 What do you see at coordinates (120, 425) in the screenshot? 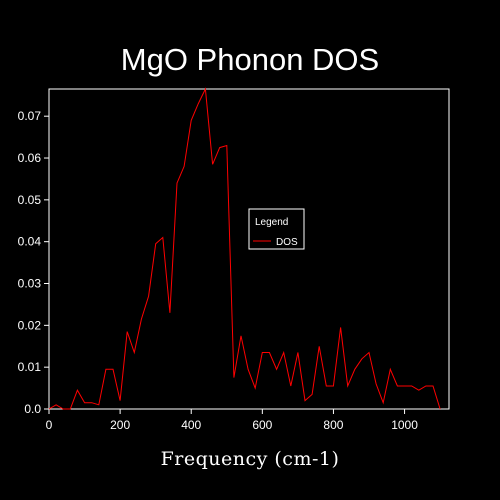
I see `x-tick-label: 200` at bounding box center [120, 425].